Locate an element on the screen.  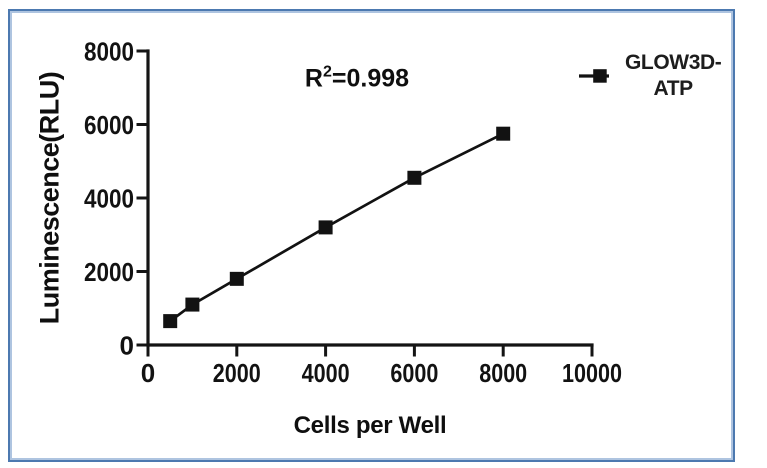
y-tick-label: 2000 is located at coordinates (109, 272).